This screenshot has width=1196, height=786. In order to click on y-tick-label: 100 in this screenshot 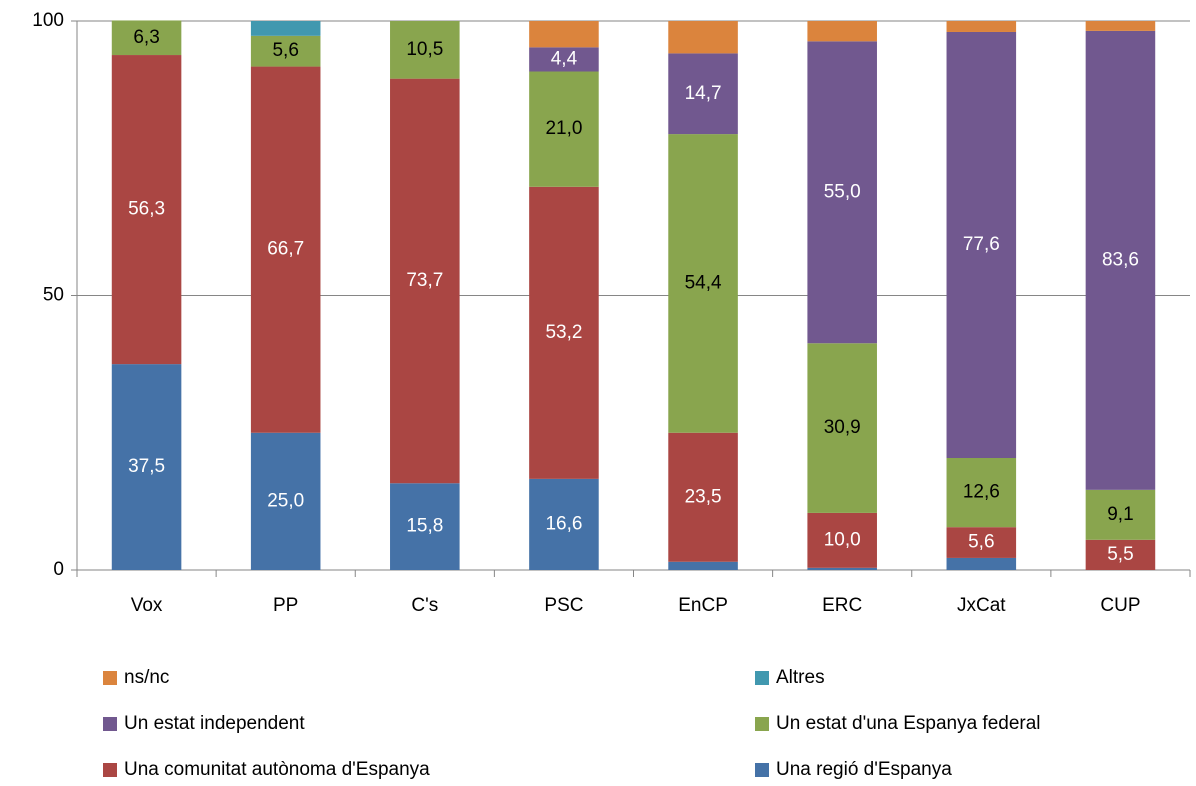, I will do `click(48, 20)`.